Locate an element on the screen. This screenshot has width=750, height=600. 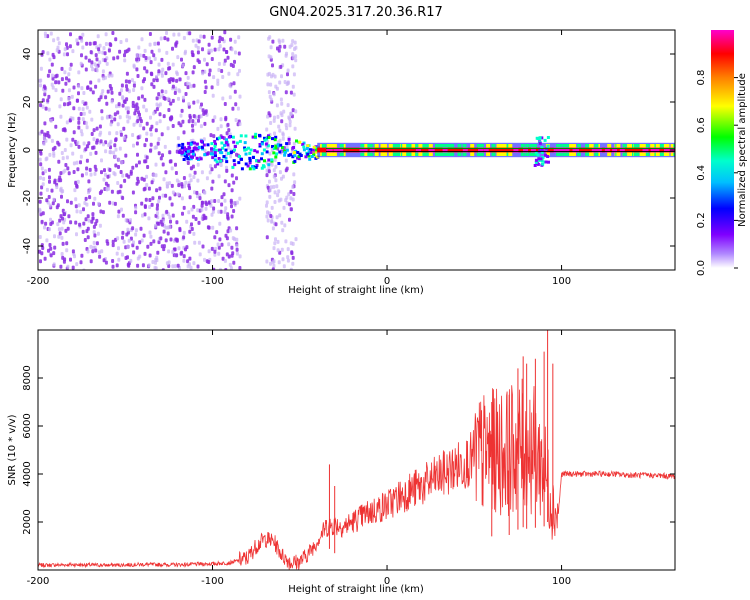
colorbar-tick-label: 0.4 is located at coordinates (701, 173).